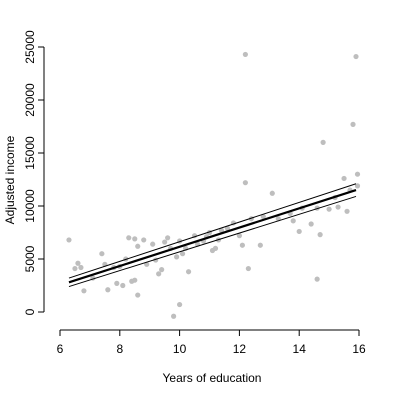  I want to click on x-tick-label: 8, so click(119, 349).